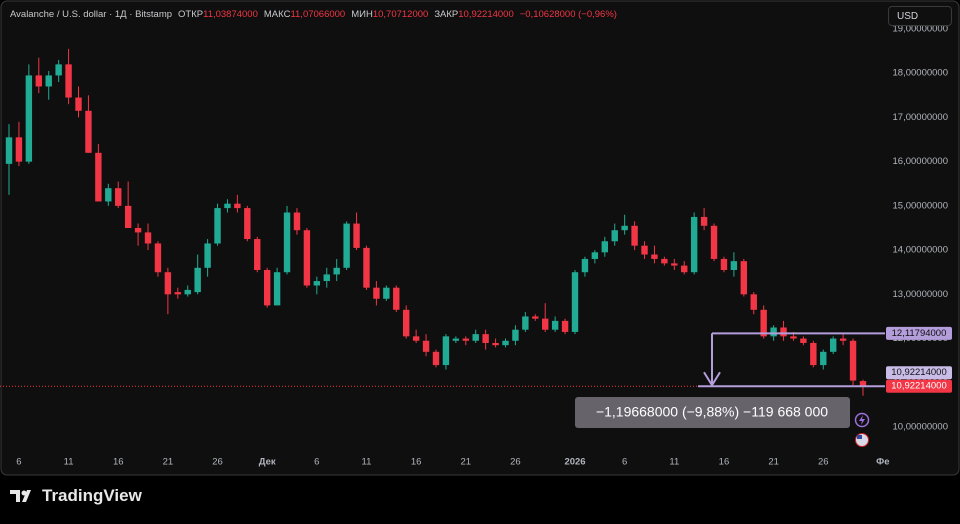 The width and height of the screenshot is (960, 524). I want to click on legend-label: МАКС, so click(277, 14).